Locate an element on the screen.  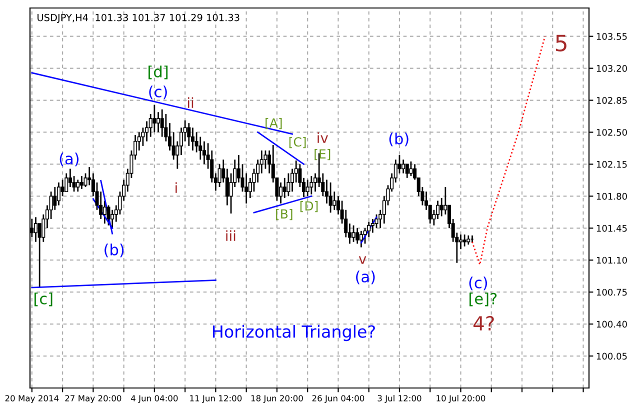
annotation: Horizontal Triangle? is located at coordinates (294, 333).